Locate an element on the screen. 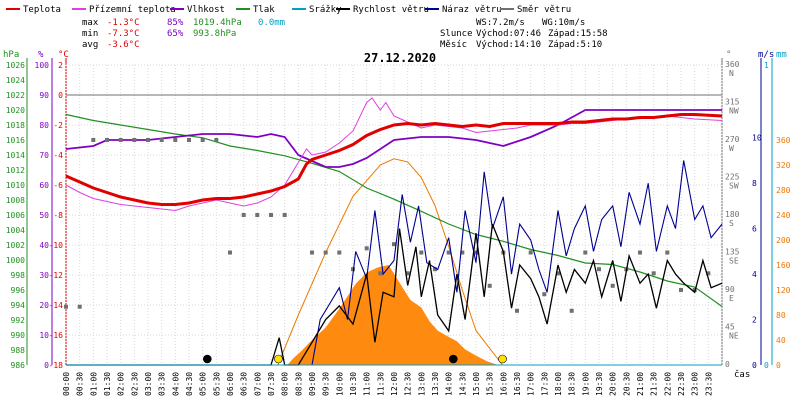  tick-temp: -4 is located at coordinates (58, 155).